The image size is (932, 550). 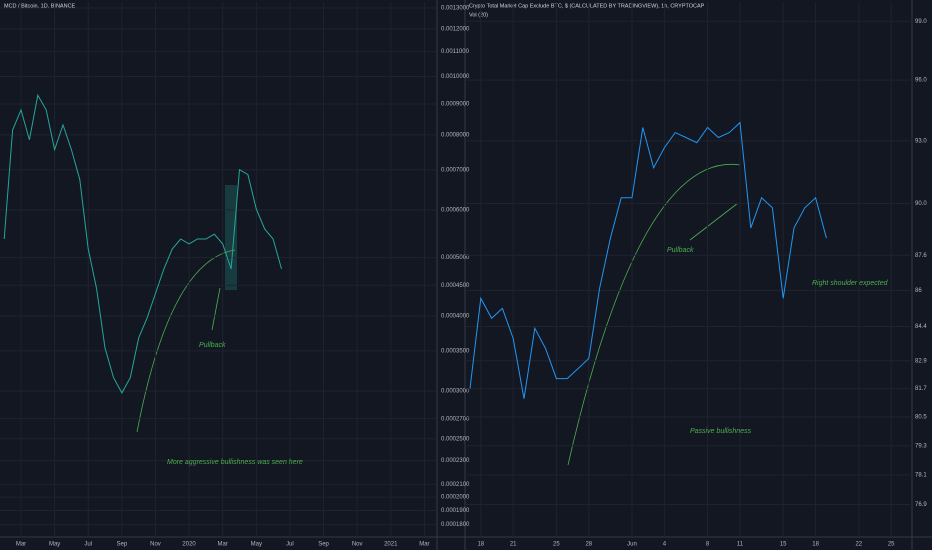 I want to click on y-tick-label: 0.0006000, so click(x=455, y=211).